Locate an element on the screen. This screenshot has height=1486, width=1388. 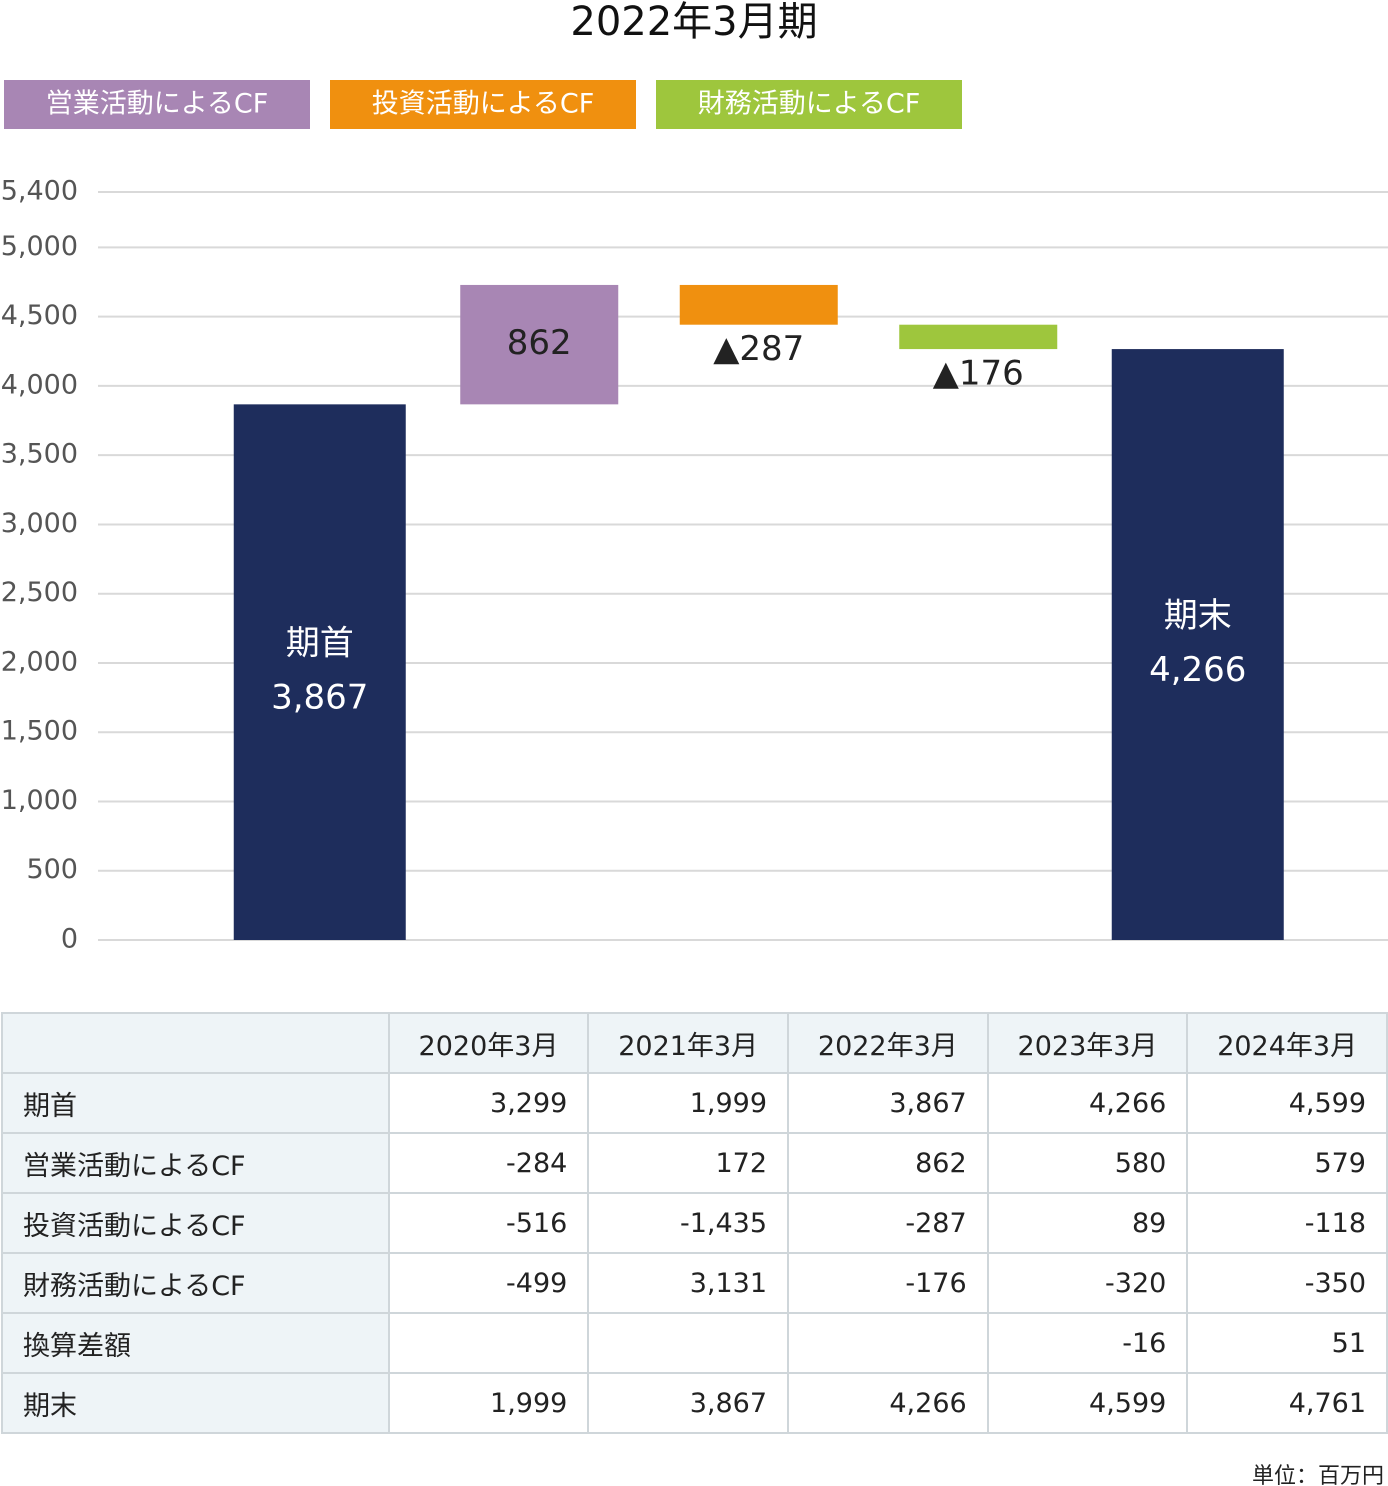
table-row: 財務活動によるCF -499 3,131 -176 -320 -350 is located at coordinates (694, 1283).